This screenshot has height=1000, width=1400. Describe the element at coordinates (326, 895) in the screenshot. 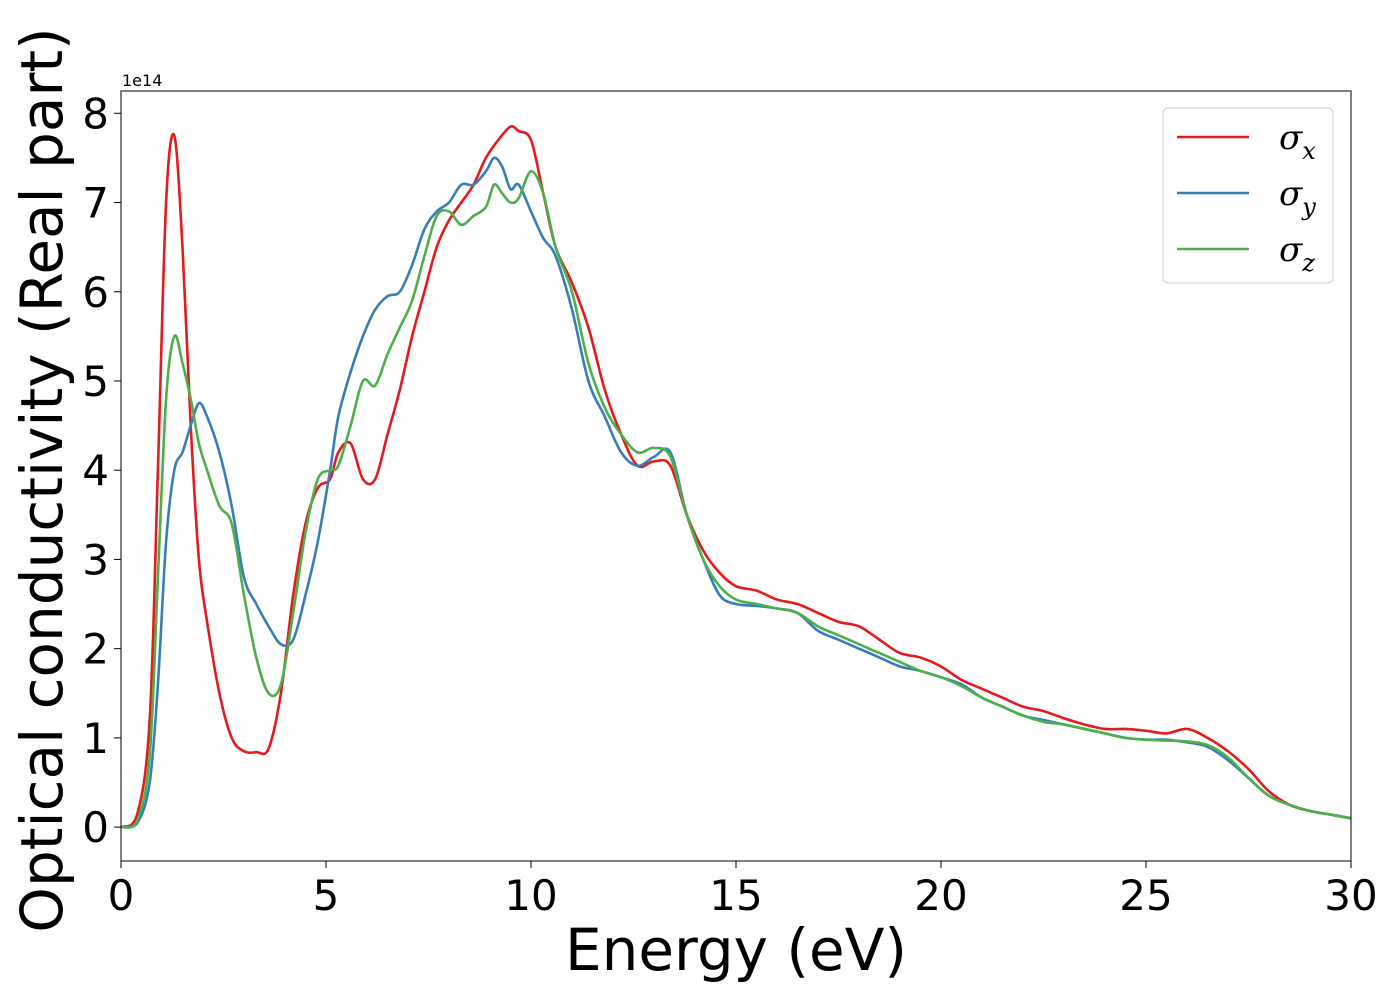

I see `x-tick-label: 5` at that location.